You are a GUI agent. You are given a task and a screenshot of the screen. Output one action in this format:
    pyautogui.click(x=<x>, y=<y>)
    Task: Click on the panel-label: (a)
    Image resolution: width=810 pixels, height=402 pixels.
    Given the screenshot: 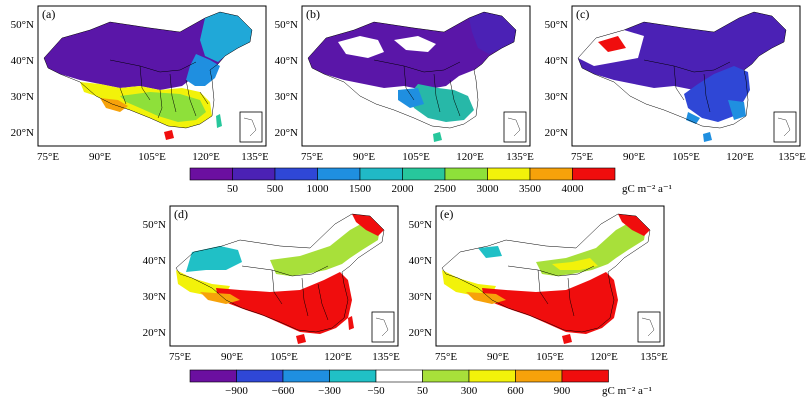 What is the action you would take?
    pyautogui.click(x=48, y=14)
    